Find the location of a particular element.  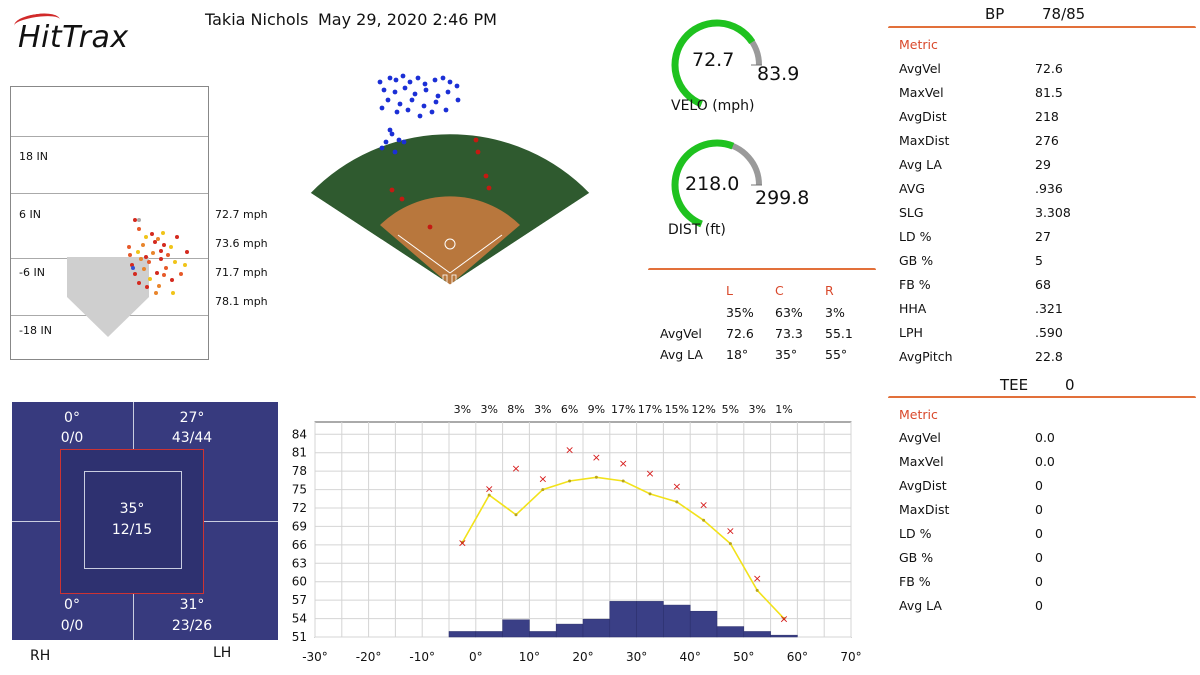

y-tick-label: 54 is located at coordinates (299, 619).